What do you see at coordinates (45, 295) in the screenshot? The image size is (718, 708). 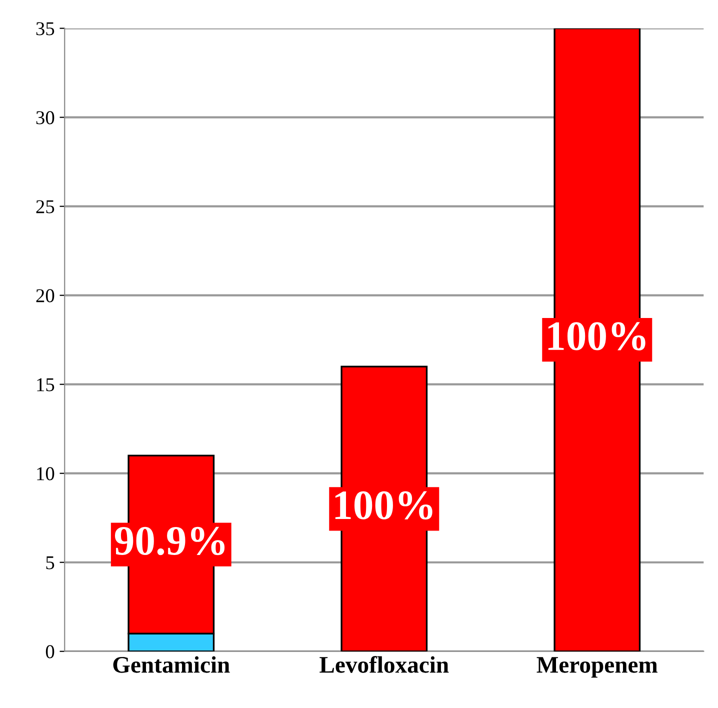 I see `y-tick-label: 20` at bounding box center [45, 295].